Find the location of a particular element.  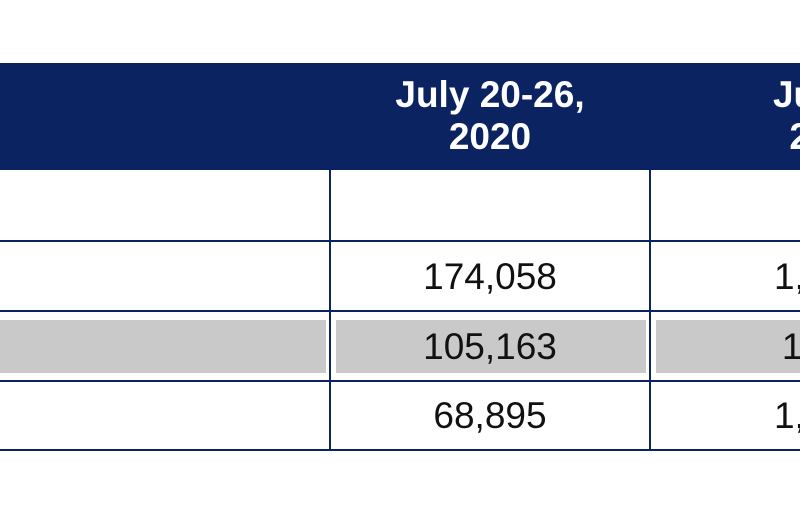

table-row is located at coordinates (400, 205).